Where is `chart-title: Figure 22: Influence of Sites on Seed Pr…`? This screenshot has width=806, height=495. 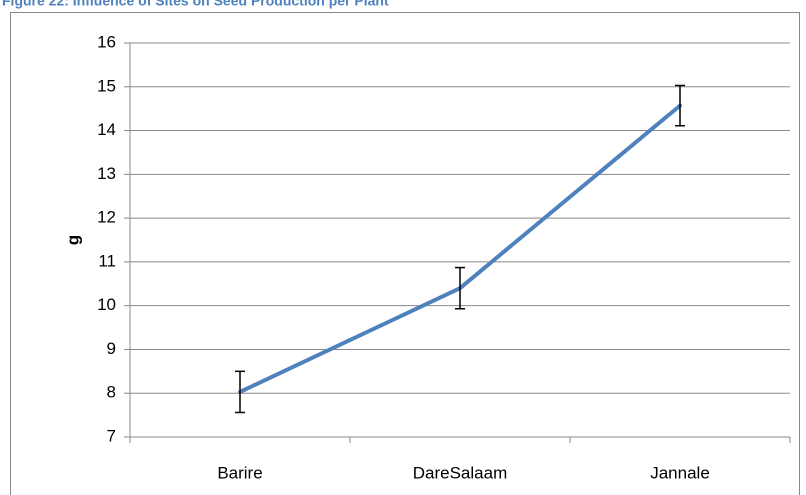
chart-title: Figure 22: Influence of Sites on Seed Pr… is located at coordinates (195, 4).